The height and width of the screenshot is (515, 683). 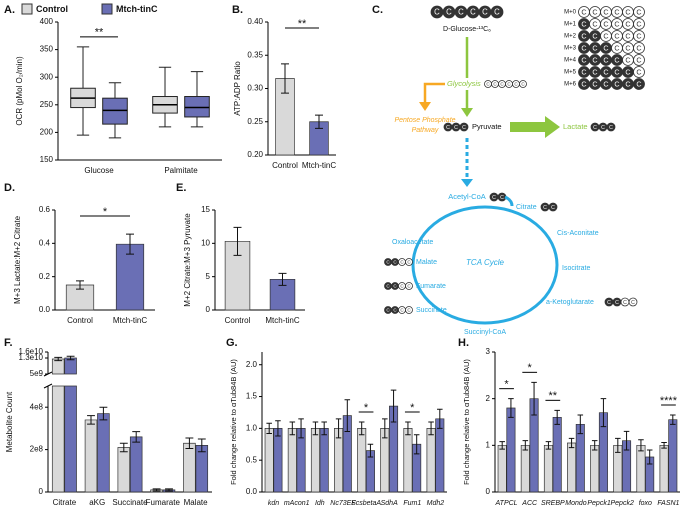 What do you see at coordinates (187, 260) in the screenshot?
I see `y-axis-label: M+2 Citrate:M+3 Pyruvate` at bounding box center [187, 260].